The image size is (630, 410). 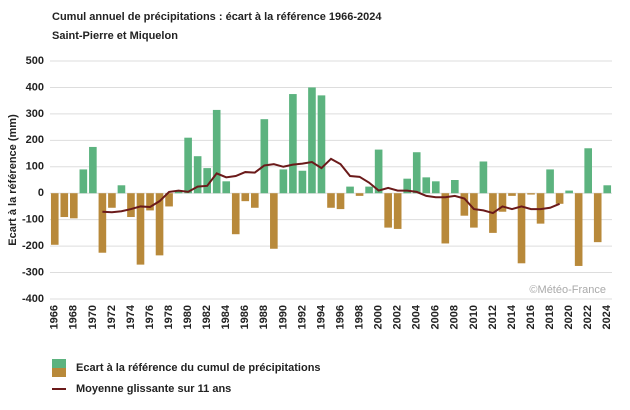 I want to click on x-tick-label: 2002, so click(x=398, y=317).